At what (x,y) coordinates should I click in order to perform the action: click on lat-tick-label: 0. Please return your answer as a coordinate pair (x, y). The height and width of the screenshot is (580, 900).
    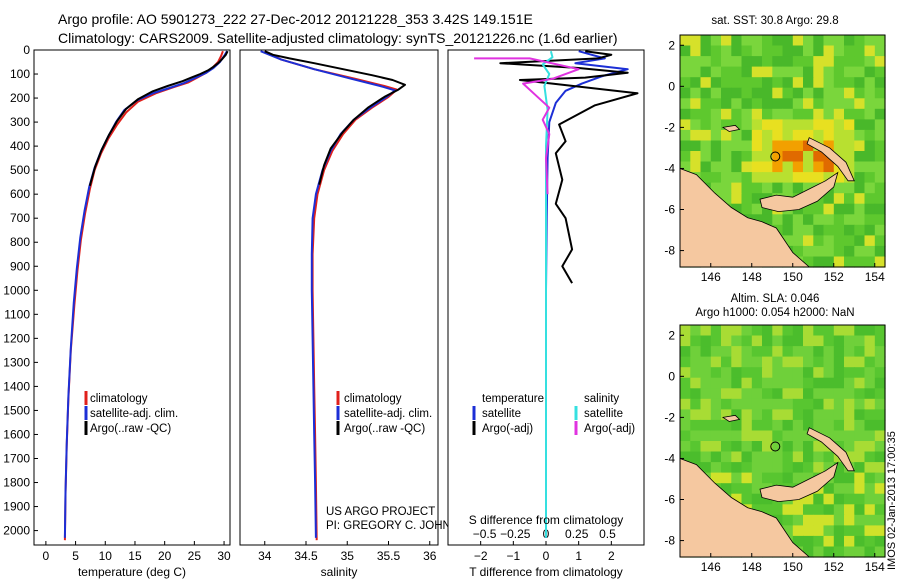
    Looking at the image, I should click on (671, 86).